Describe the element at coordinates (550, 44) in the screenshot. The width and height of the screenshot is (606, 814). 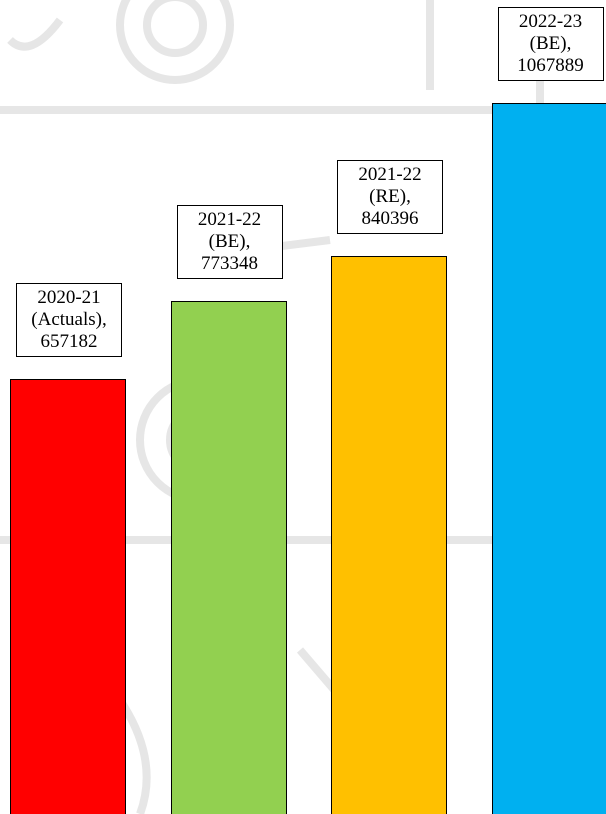
I see `data-label: 2022-23 (BE), 1067889` at that location.